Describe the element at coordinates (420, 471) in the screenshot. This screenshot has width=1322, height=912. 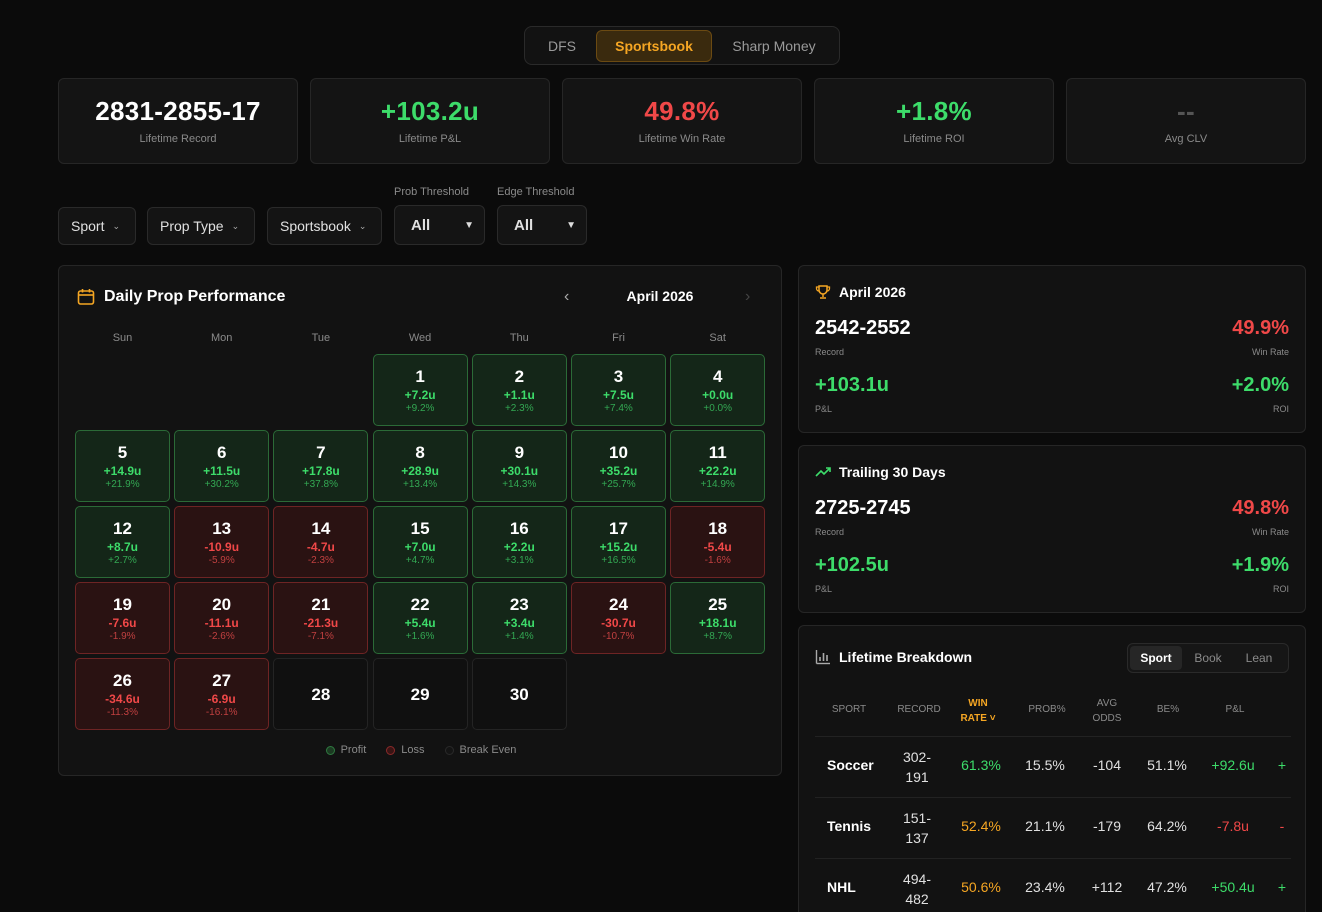
I see `day-pl: +28.9u` at that location.